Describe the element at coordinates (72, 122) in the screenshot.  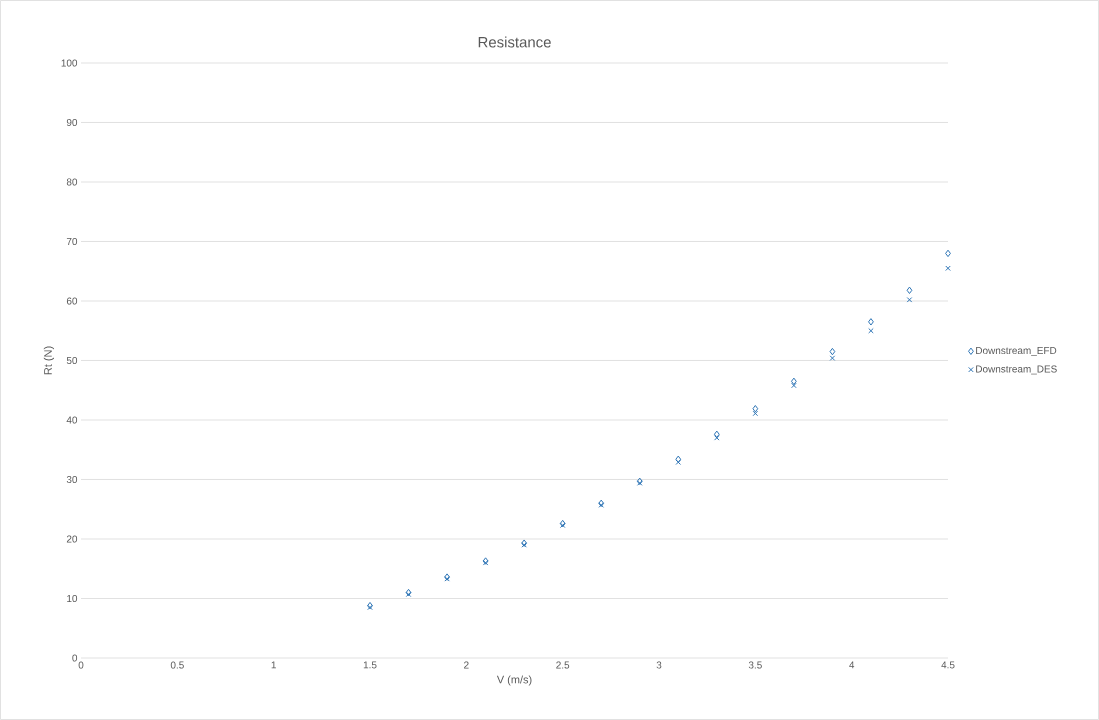
I see `y-tick-label: 90` at that location.